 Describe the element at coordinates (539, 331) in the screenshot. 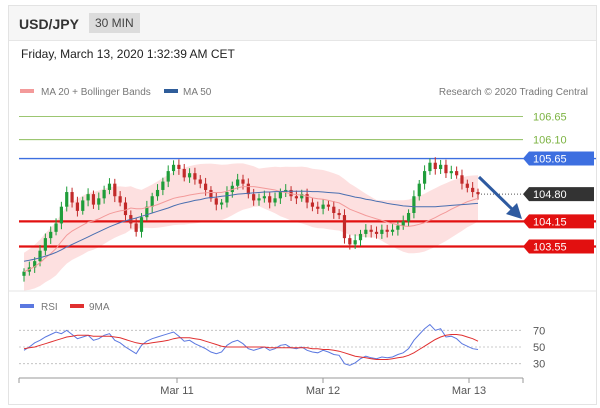

I see `rsi-tick-label: 70` at that location.